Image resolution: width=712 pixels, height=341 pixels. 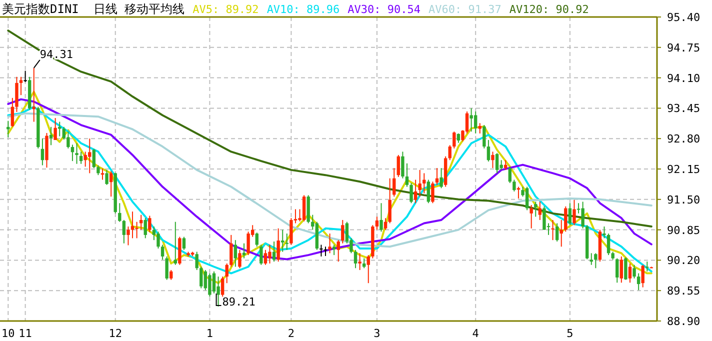 I want to click on y-tick-label: 90.20, so click(x=683, y=261).